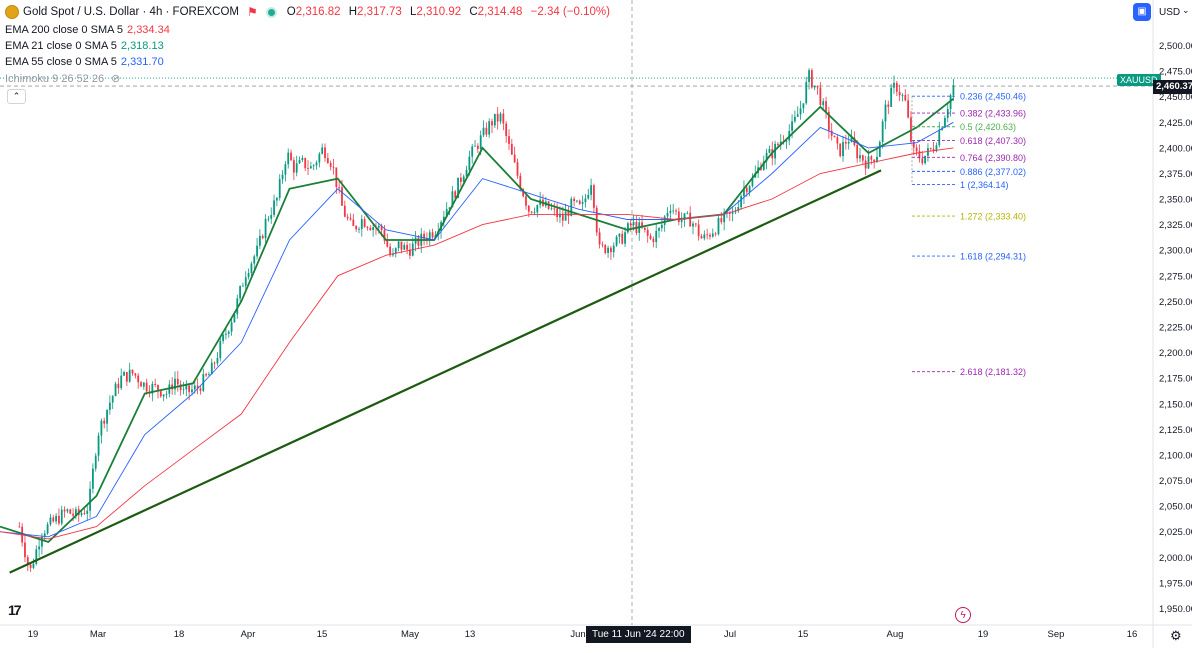 This screenshot has width=1192, height=653. What do you see at coordinates (131, 12) in the screenshot?
I see `symbol-title: Gold Spot / U.S. Dollar · 4h · FOREXCOM` at bounding box center [131, 12].